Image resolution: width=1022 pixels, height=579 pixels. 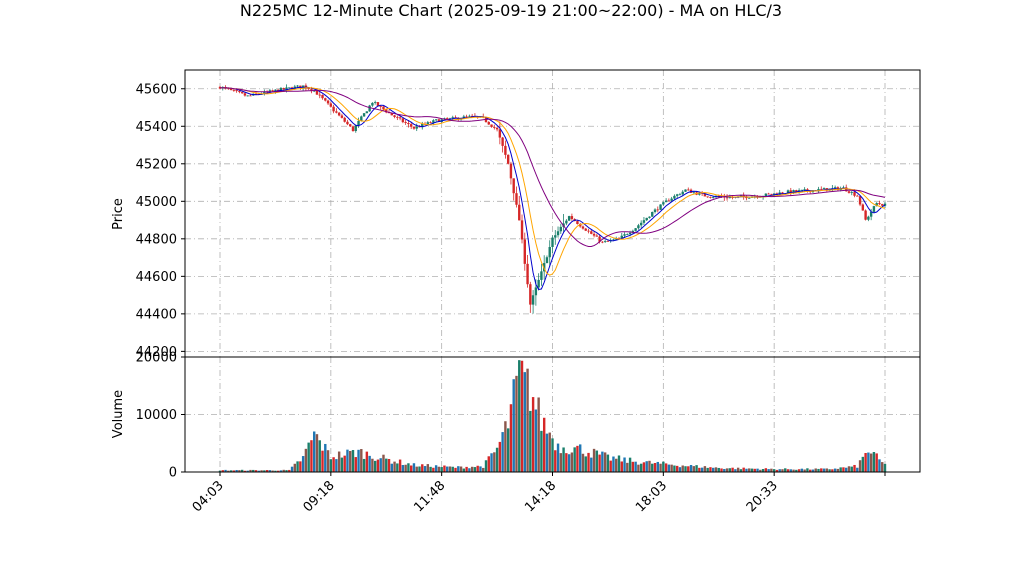 I want to click on x-axis: 04:03 09:18 11:48 14:18 18:03 20:33, so click(x=538, y=493).